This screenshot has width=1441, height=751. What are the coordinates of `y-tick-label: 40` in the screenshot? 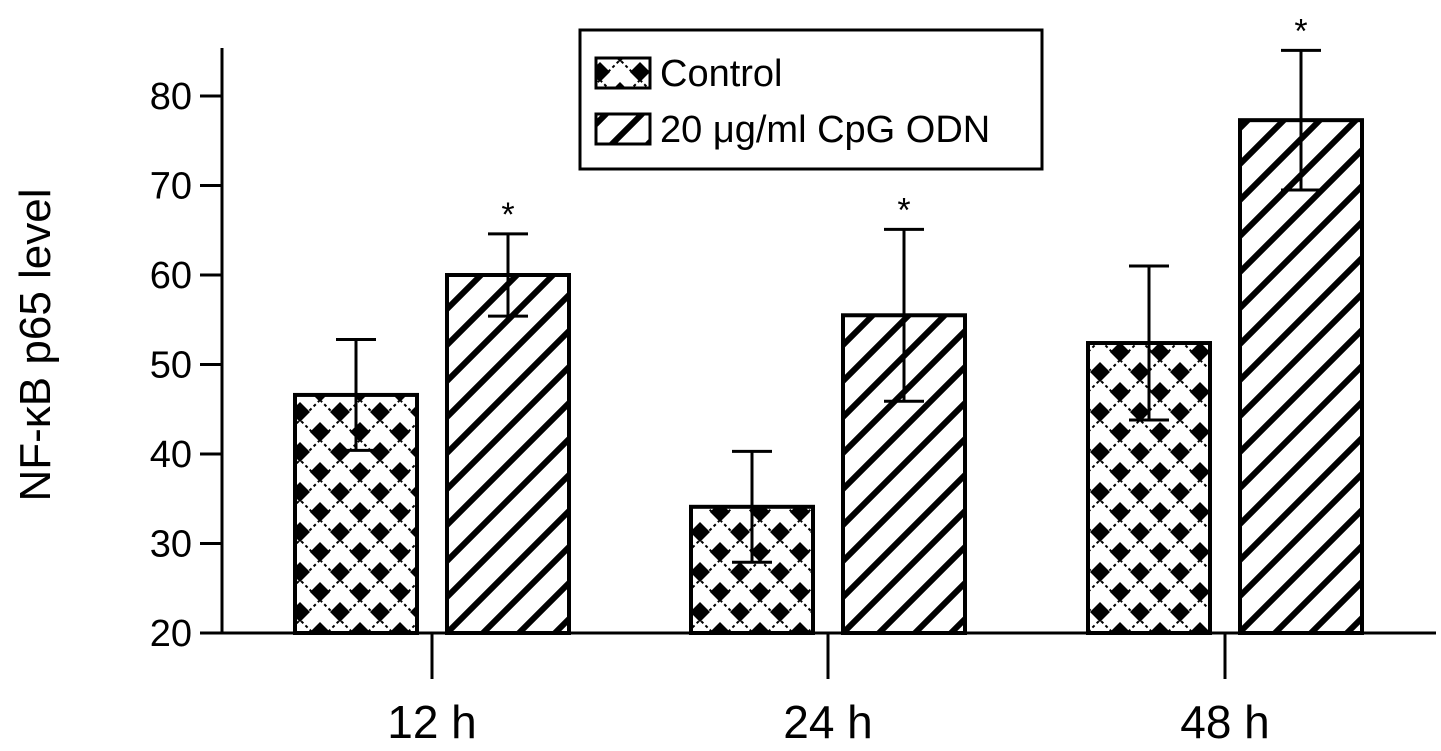 It's located at (171, 455).